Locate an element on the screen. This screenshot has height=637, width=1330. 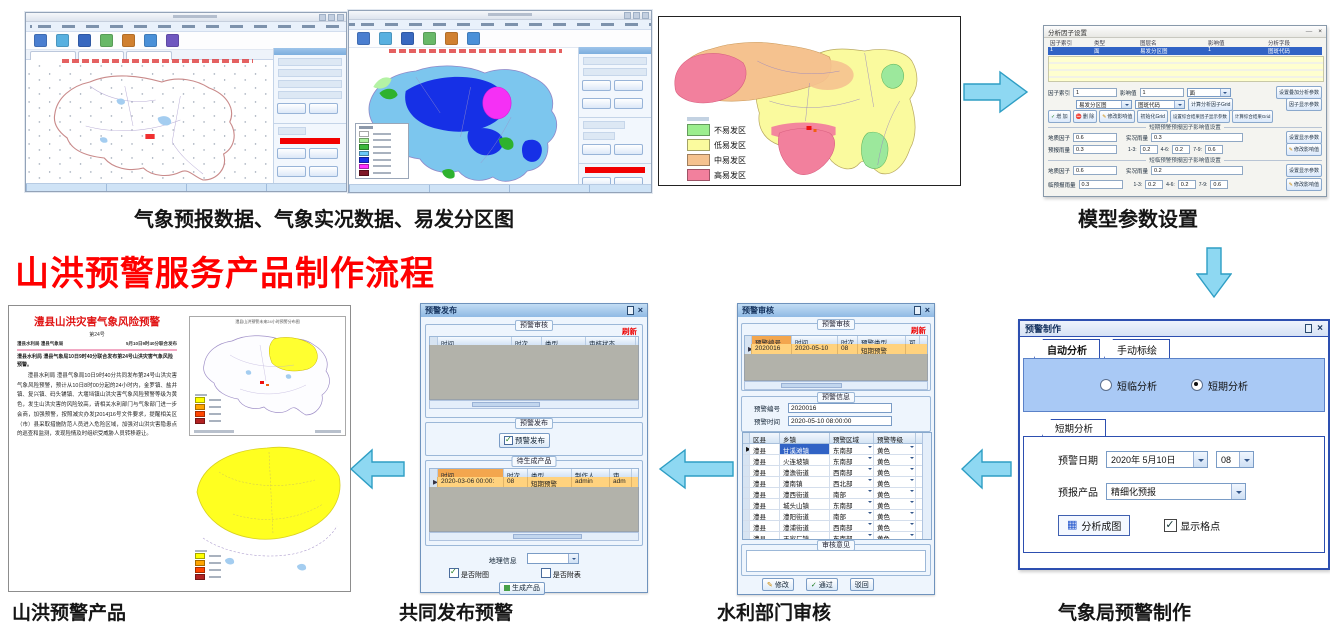
attach-map-checkbox: 是否附图 is located at coordinates (469, 573).